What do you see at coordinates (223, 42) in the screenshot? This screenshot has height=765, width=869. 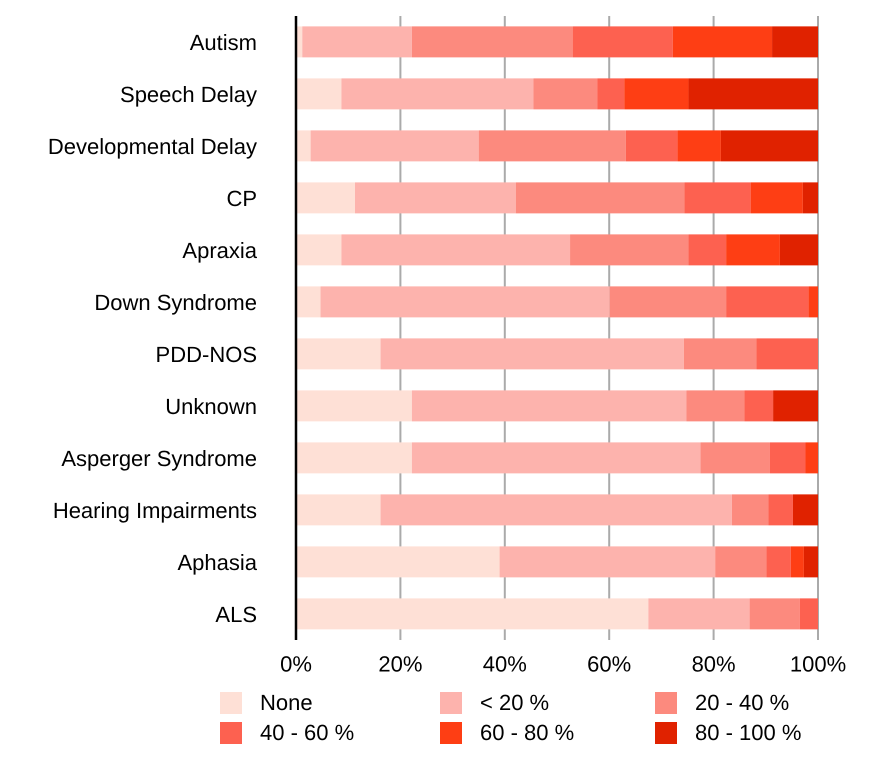 I see `y-tick-label: Autism` at bounding box center [223, 42].